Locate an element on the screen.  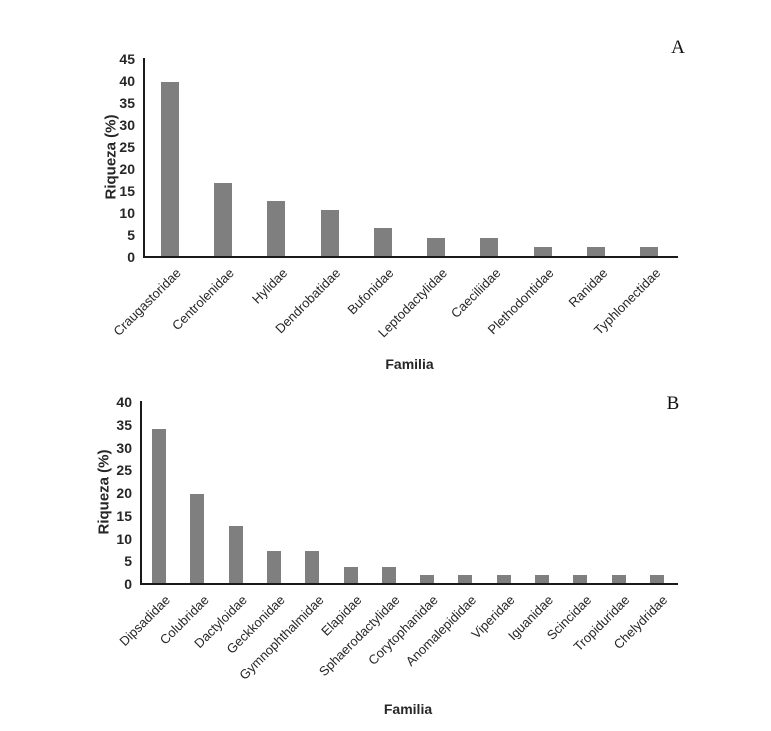
bar-centrolenidae is located at coordinates (222, 219).